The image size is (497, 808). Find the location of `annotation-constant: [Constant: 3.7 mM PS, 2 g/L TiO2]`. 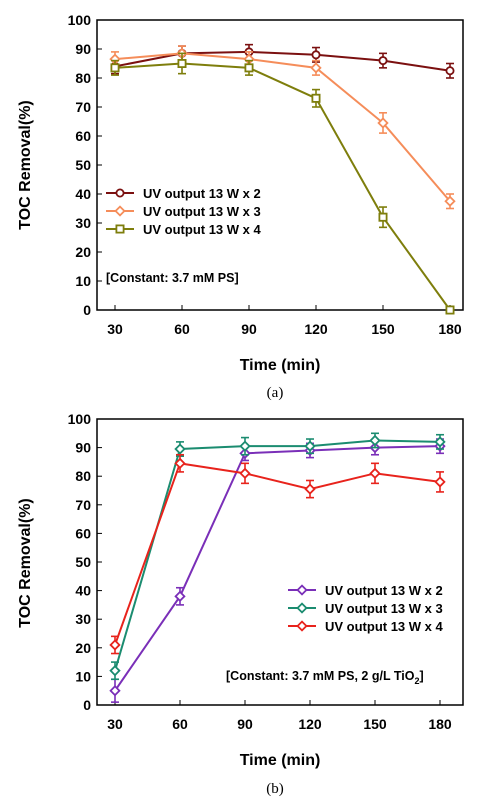

annotation-constant: [Constant: 3.7 mM PS, 2 g/L TiO2] is located at coordinates (325, 677).